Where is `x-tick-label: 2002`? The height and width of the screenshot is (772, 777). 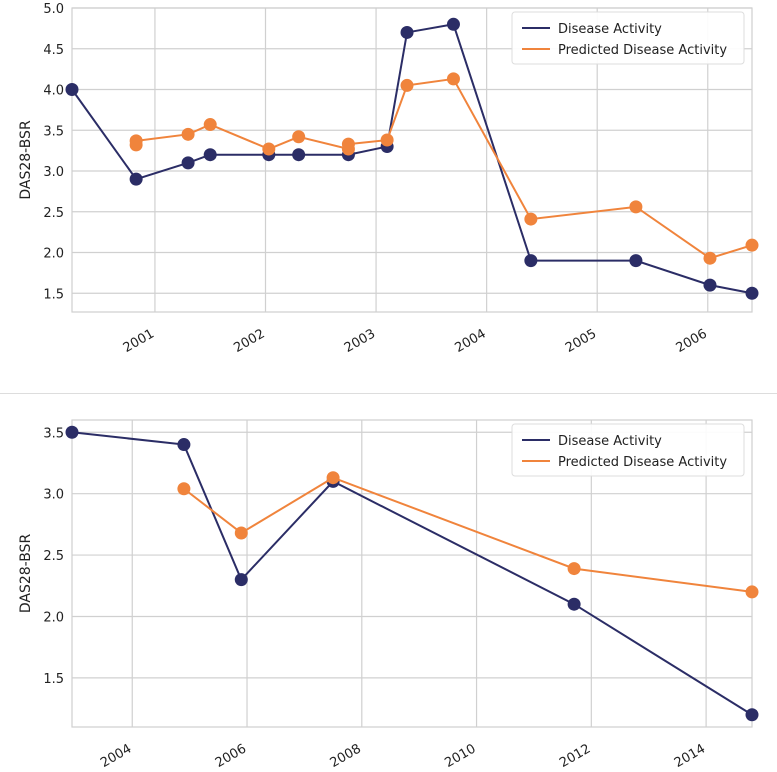 x-tick-label: 2002 is located at coordinates (249, 341).